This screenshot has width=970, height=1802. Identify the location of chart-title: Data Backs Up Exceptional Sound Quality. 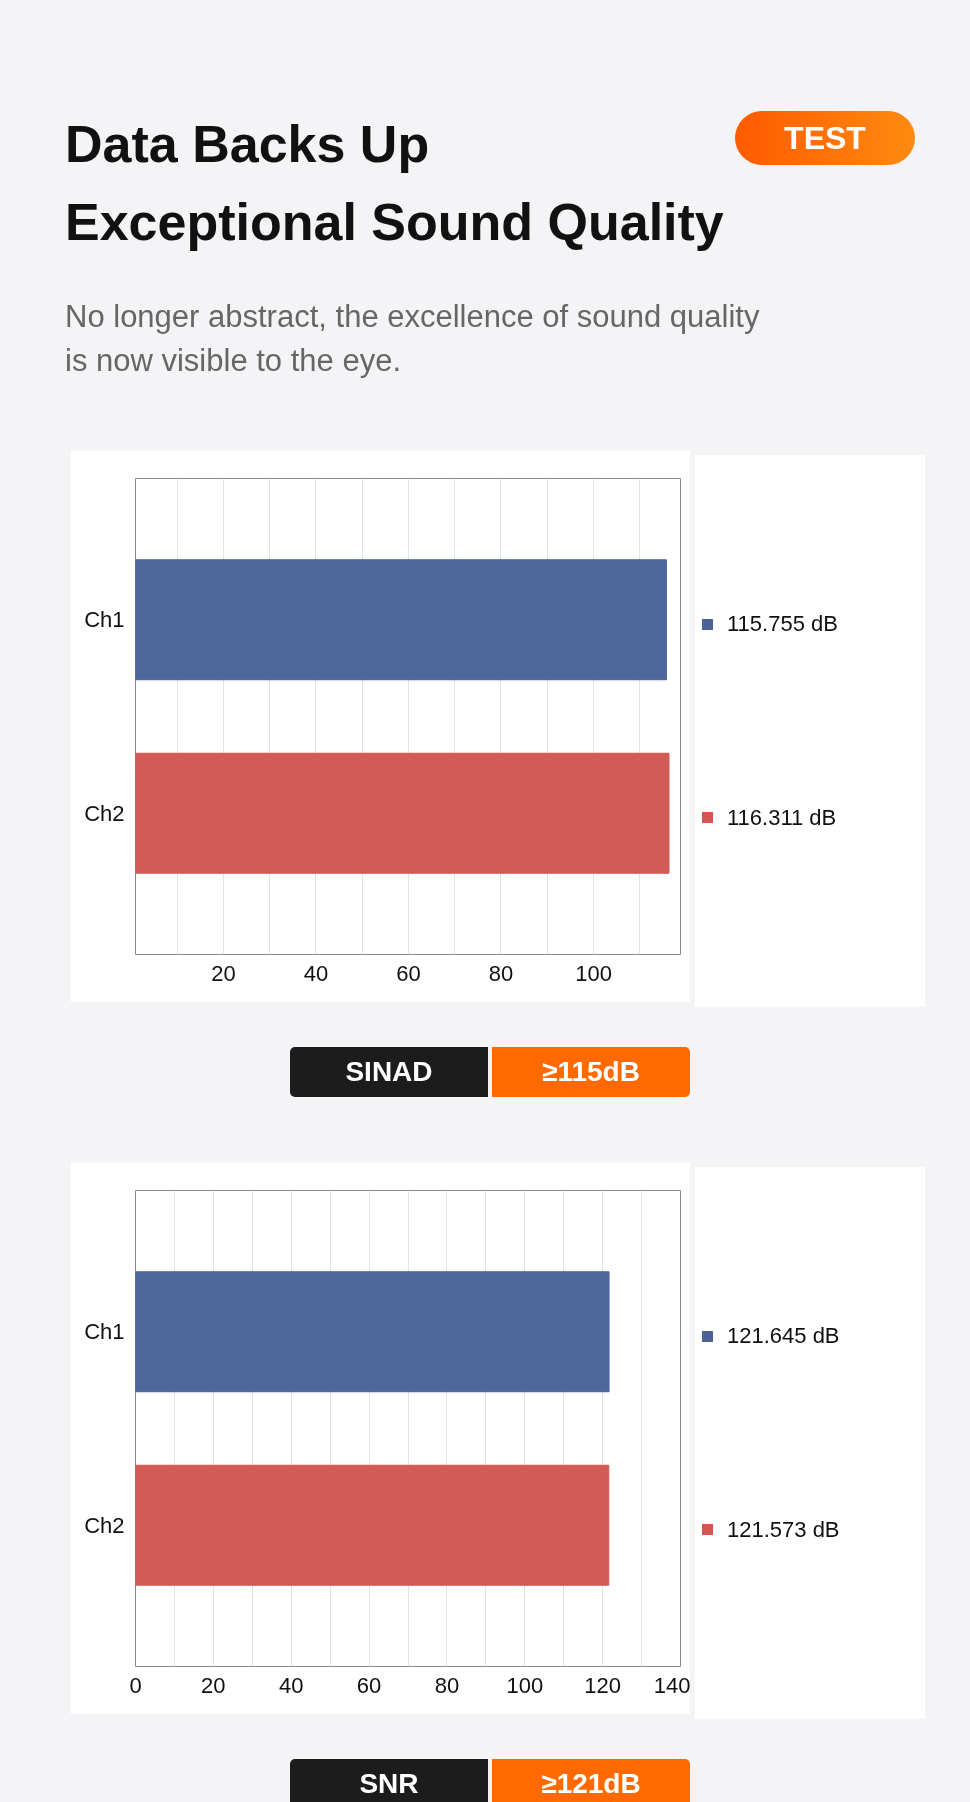
(394, 183).